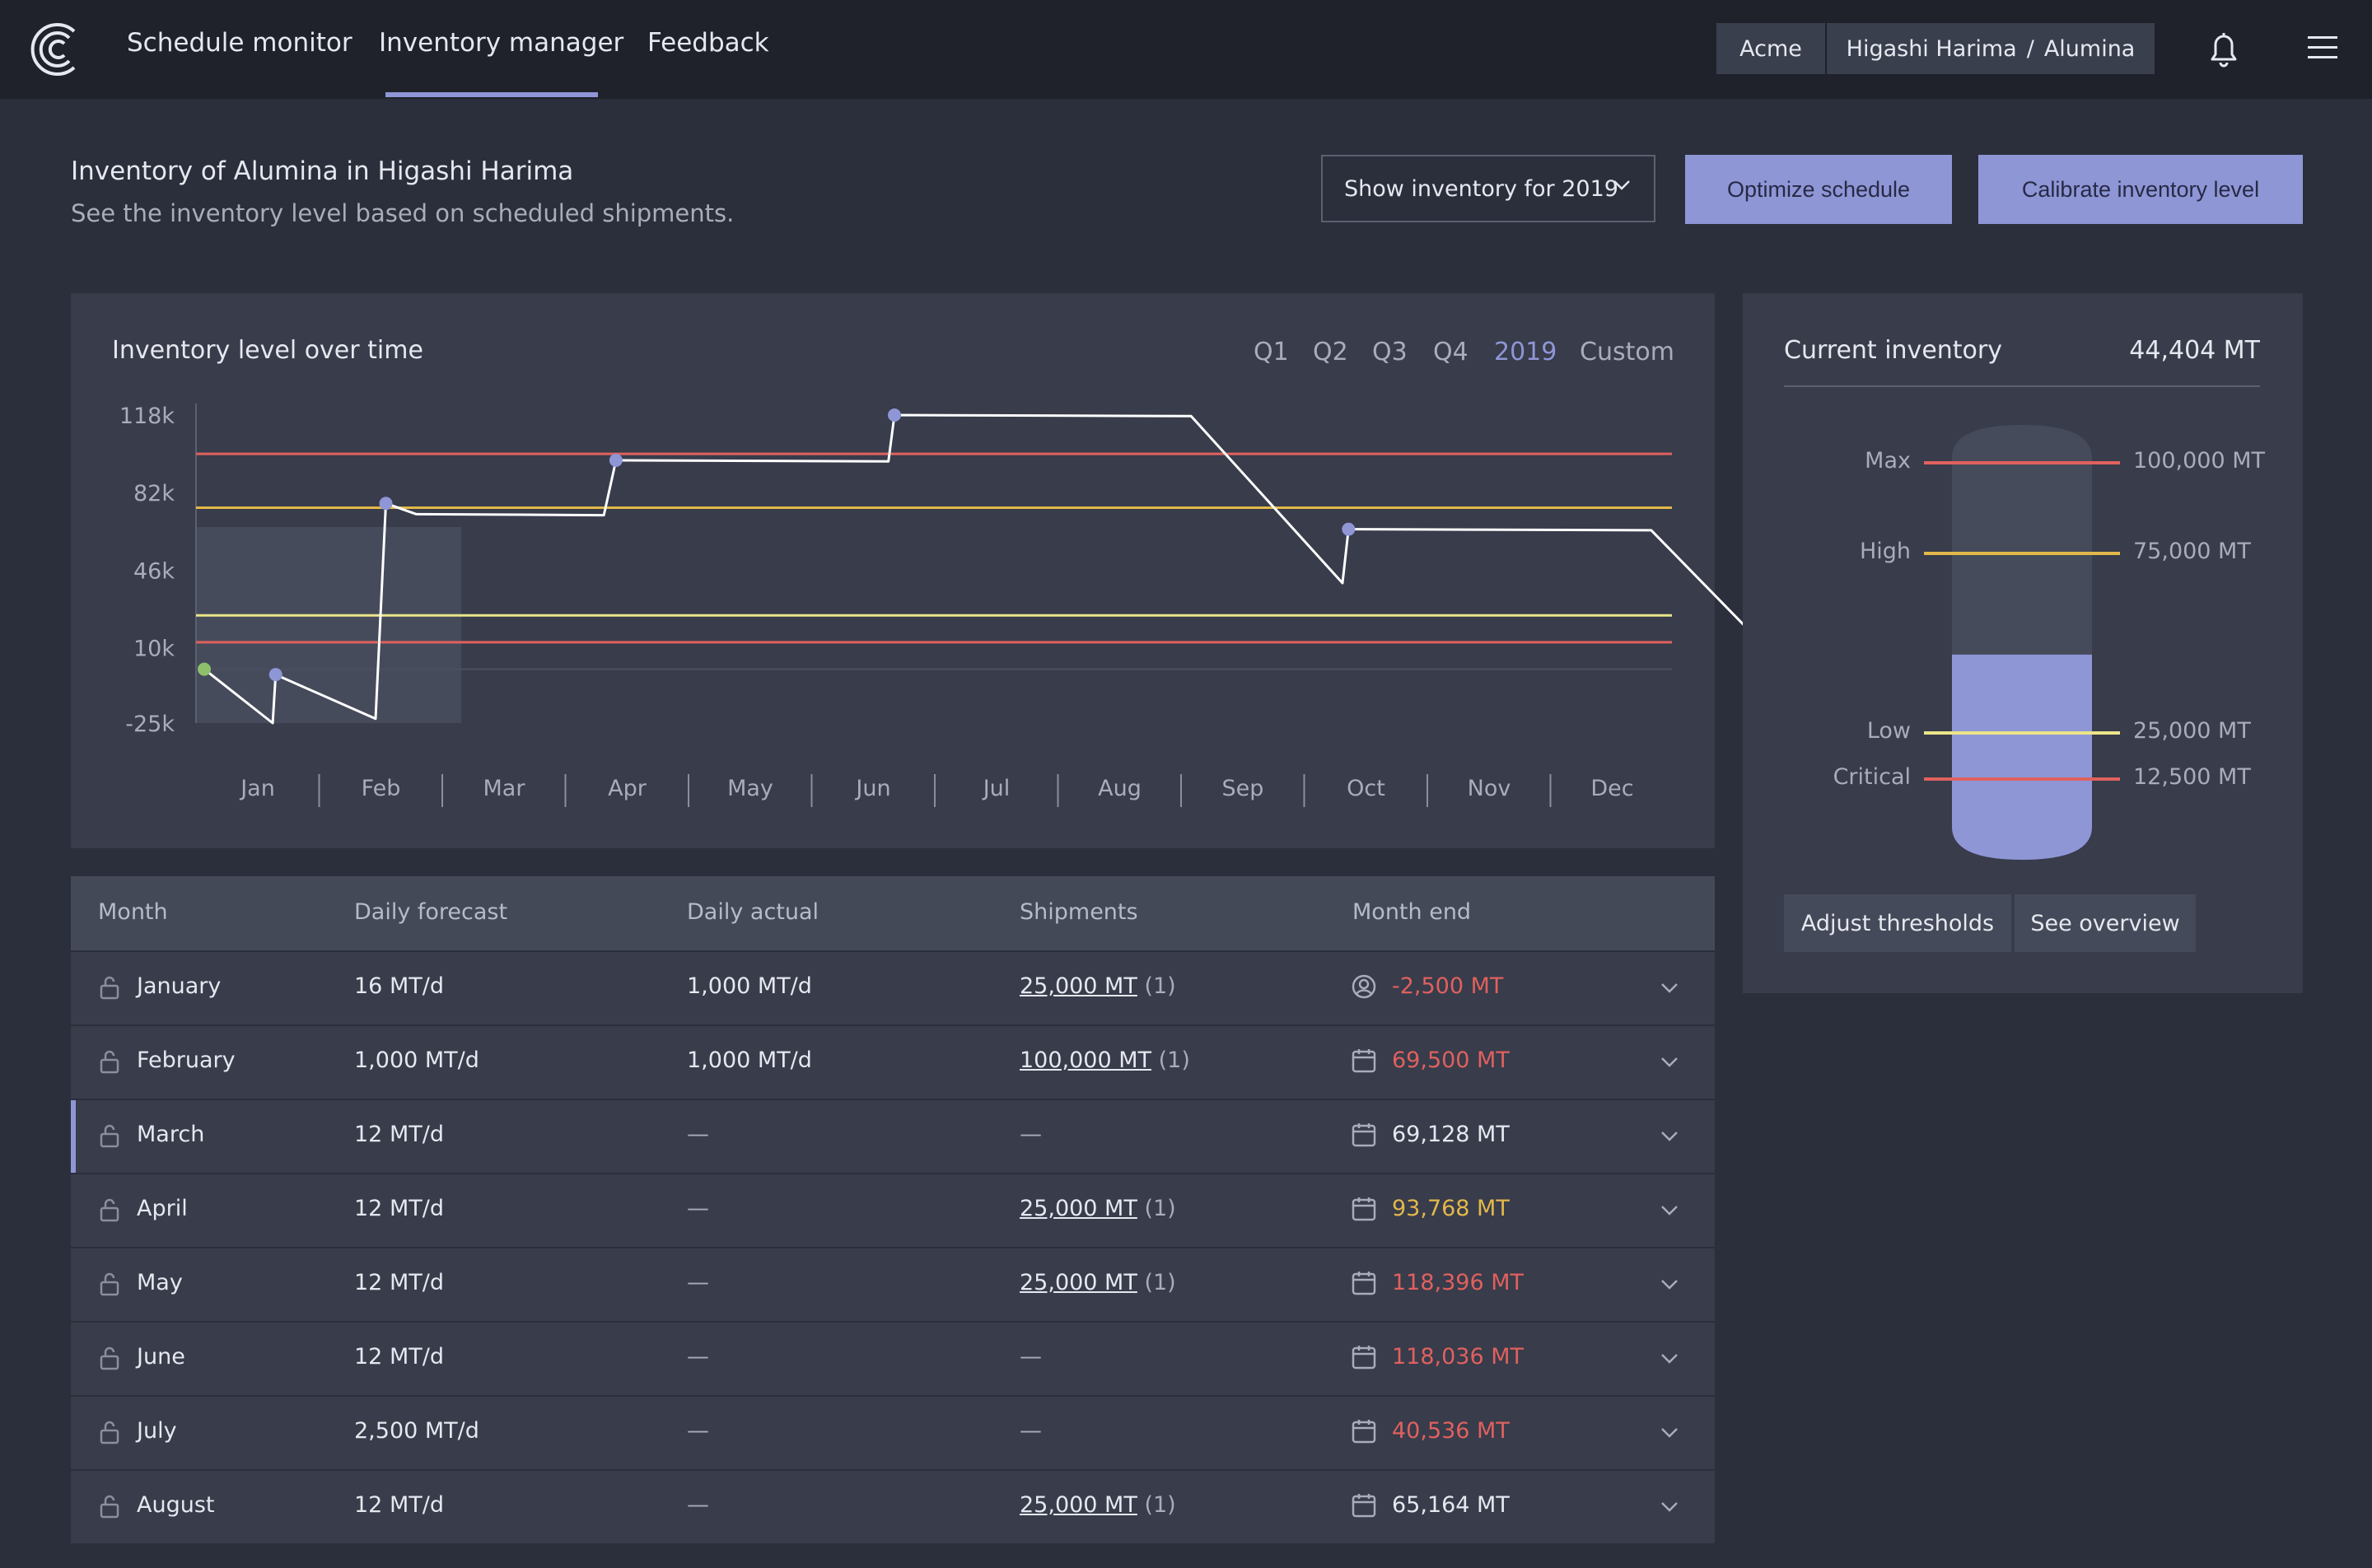  I want to click on th-month: Month, so click(133, 912).